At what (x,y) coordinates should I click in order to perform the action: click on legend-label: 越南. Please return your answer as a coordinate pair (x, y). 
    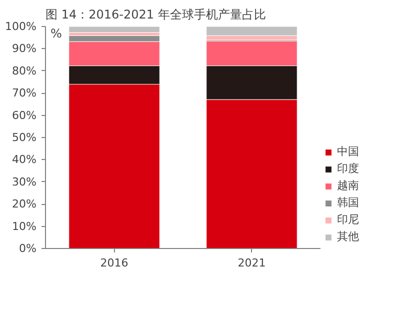
    Looking at the image, I should click on (348, 185).